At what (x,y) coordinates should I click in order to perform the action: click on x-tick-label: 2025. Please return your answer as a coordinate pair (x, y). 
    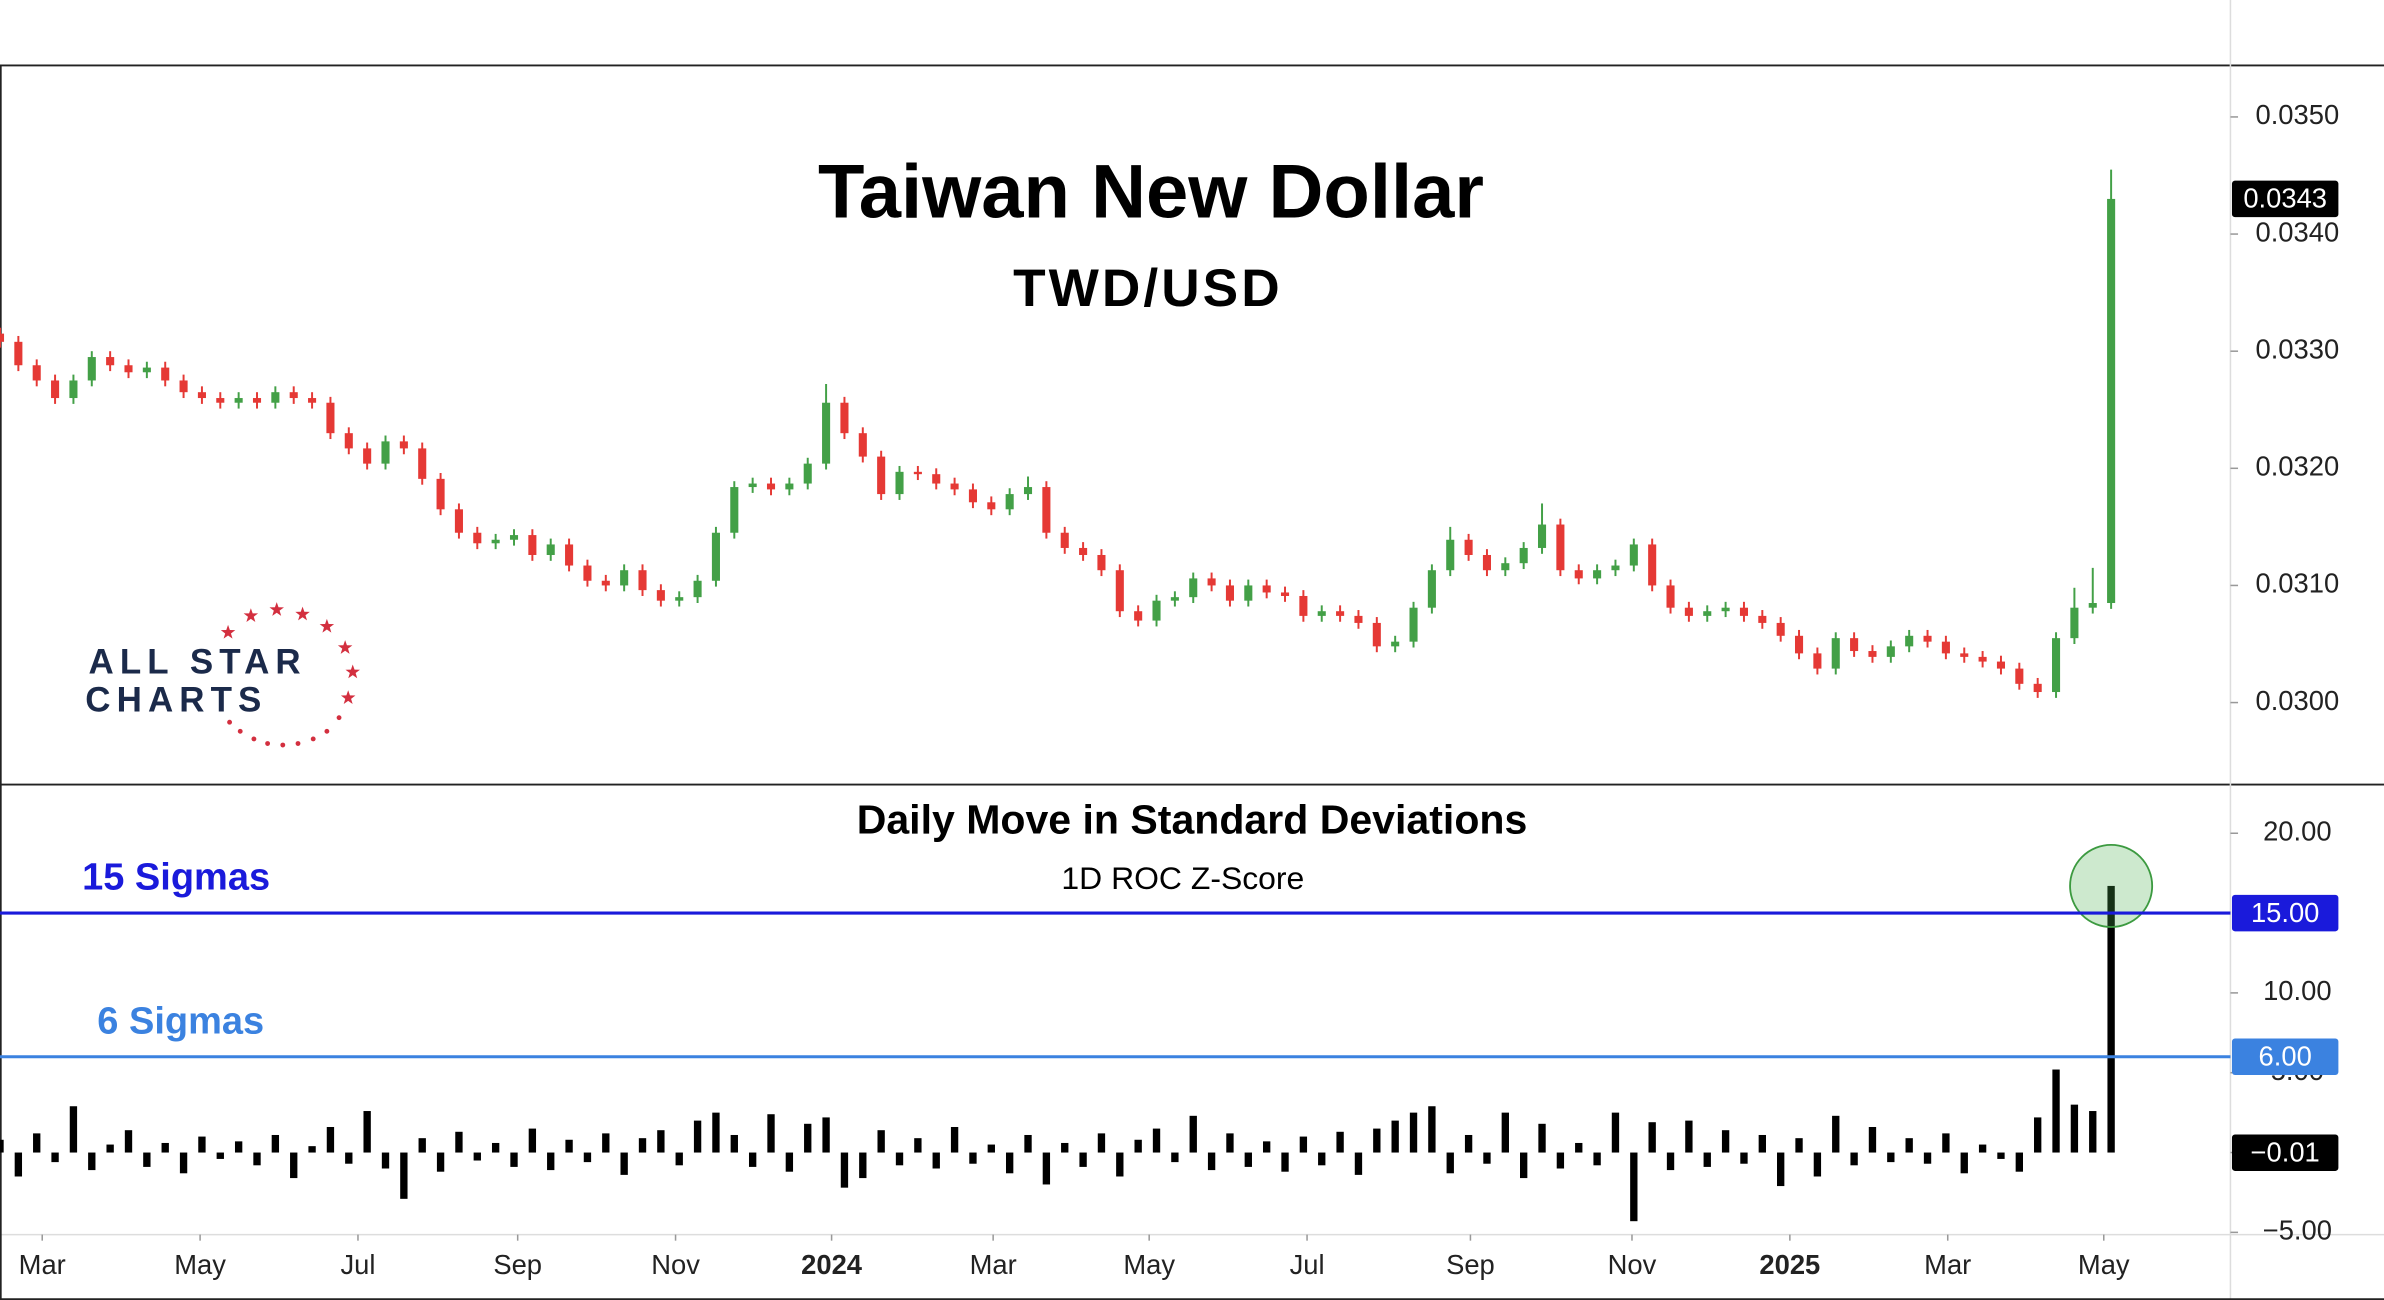
    Looking at the image, I should click on (1789, 1264).